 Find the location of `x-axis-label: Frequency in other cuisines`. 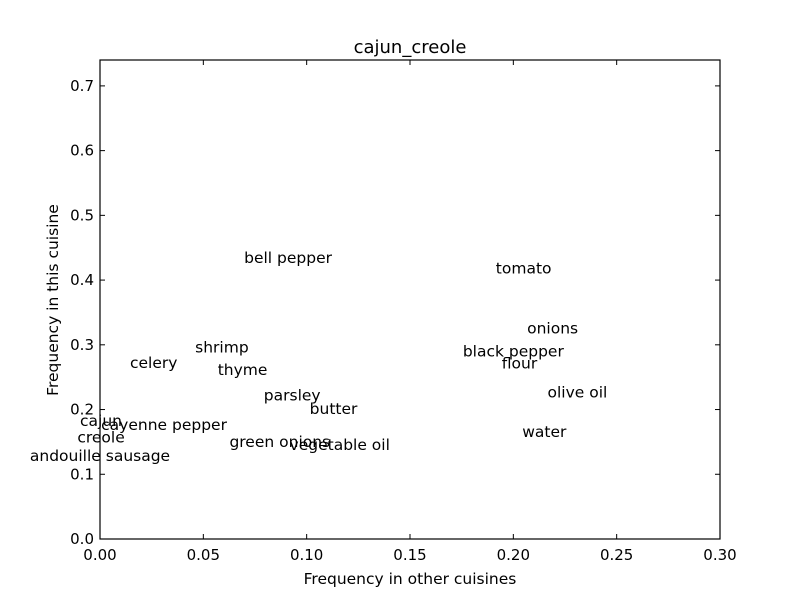

x-axis-label: Frequency in other cuisines is located at coordinates (410, 579).